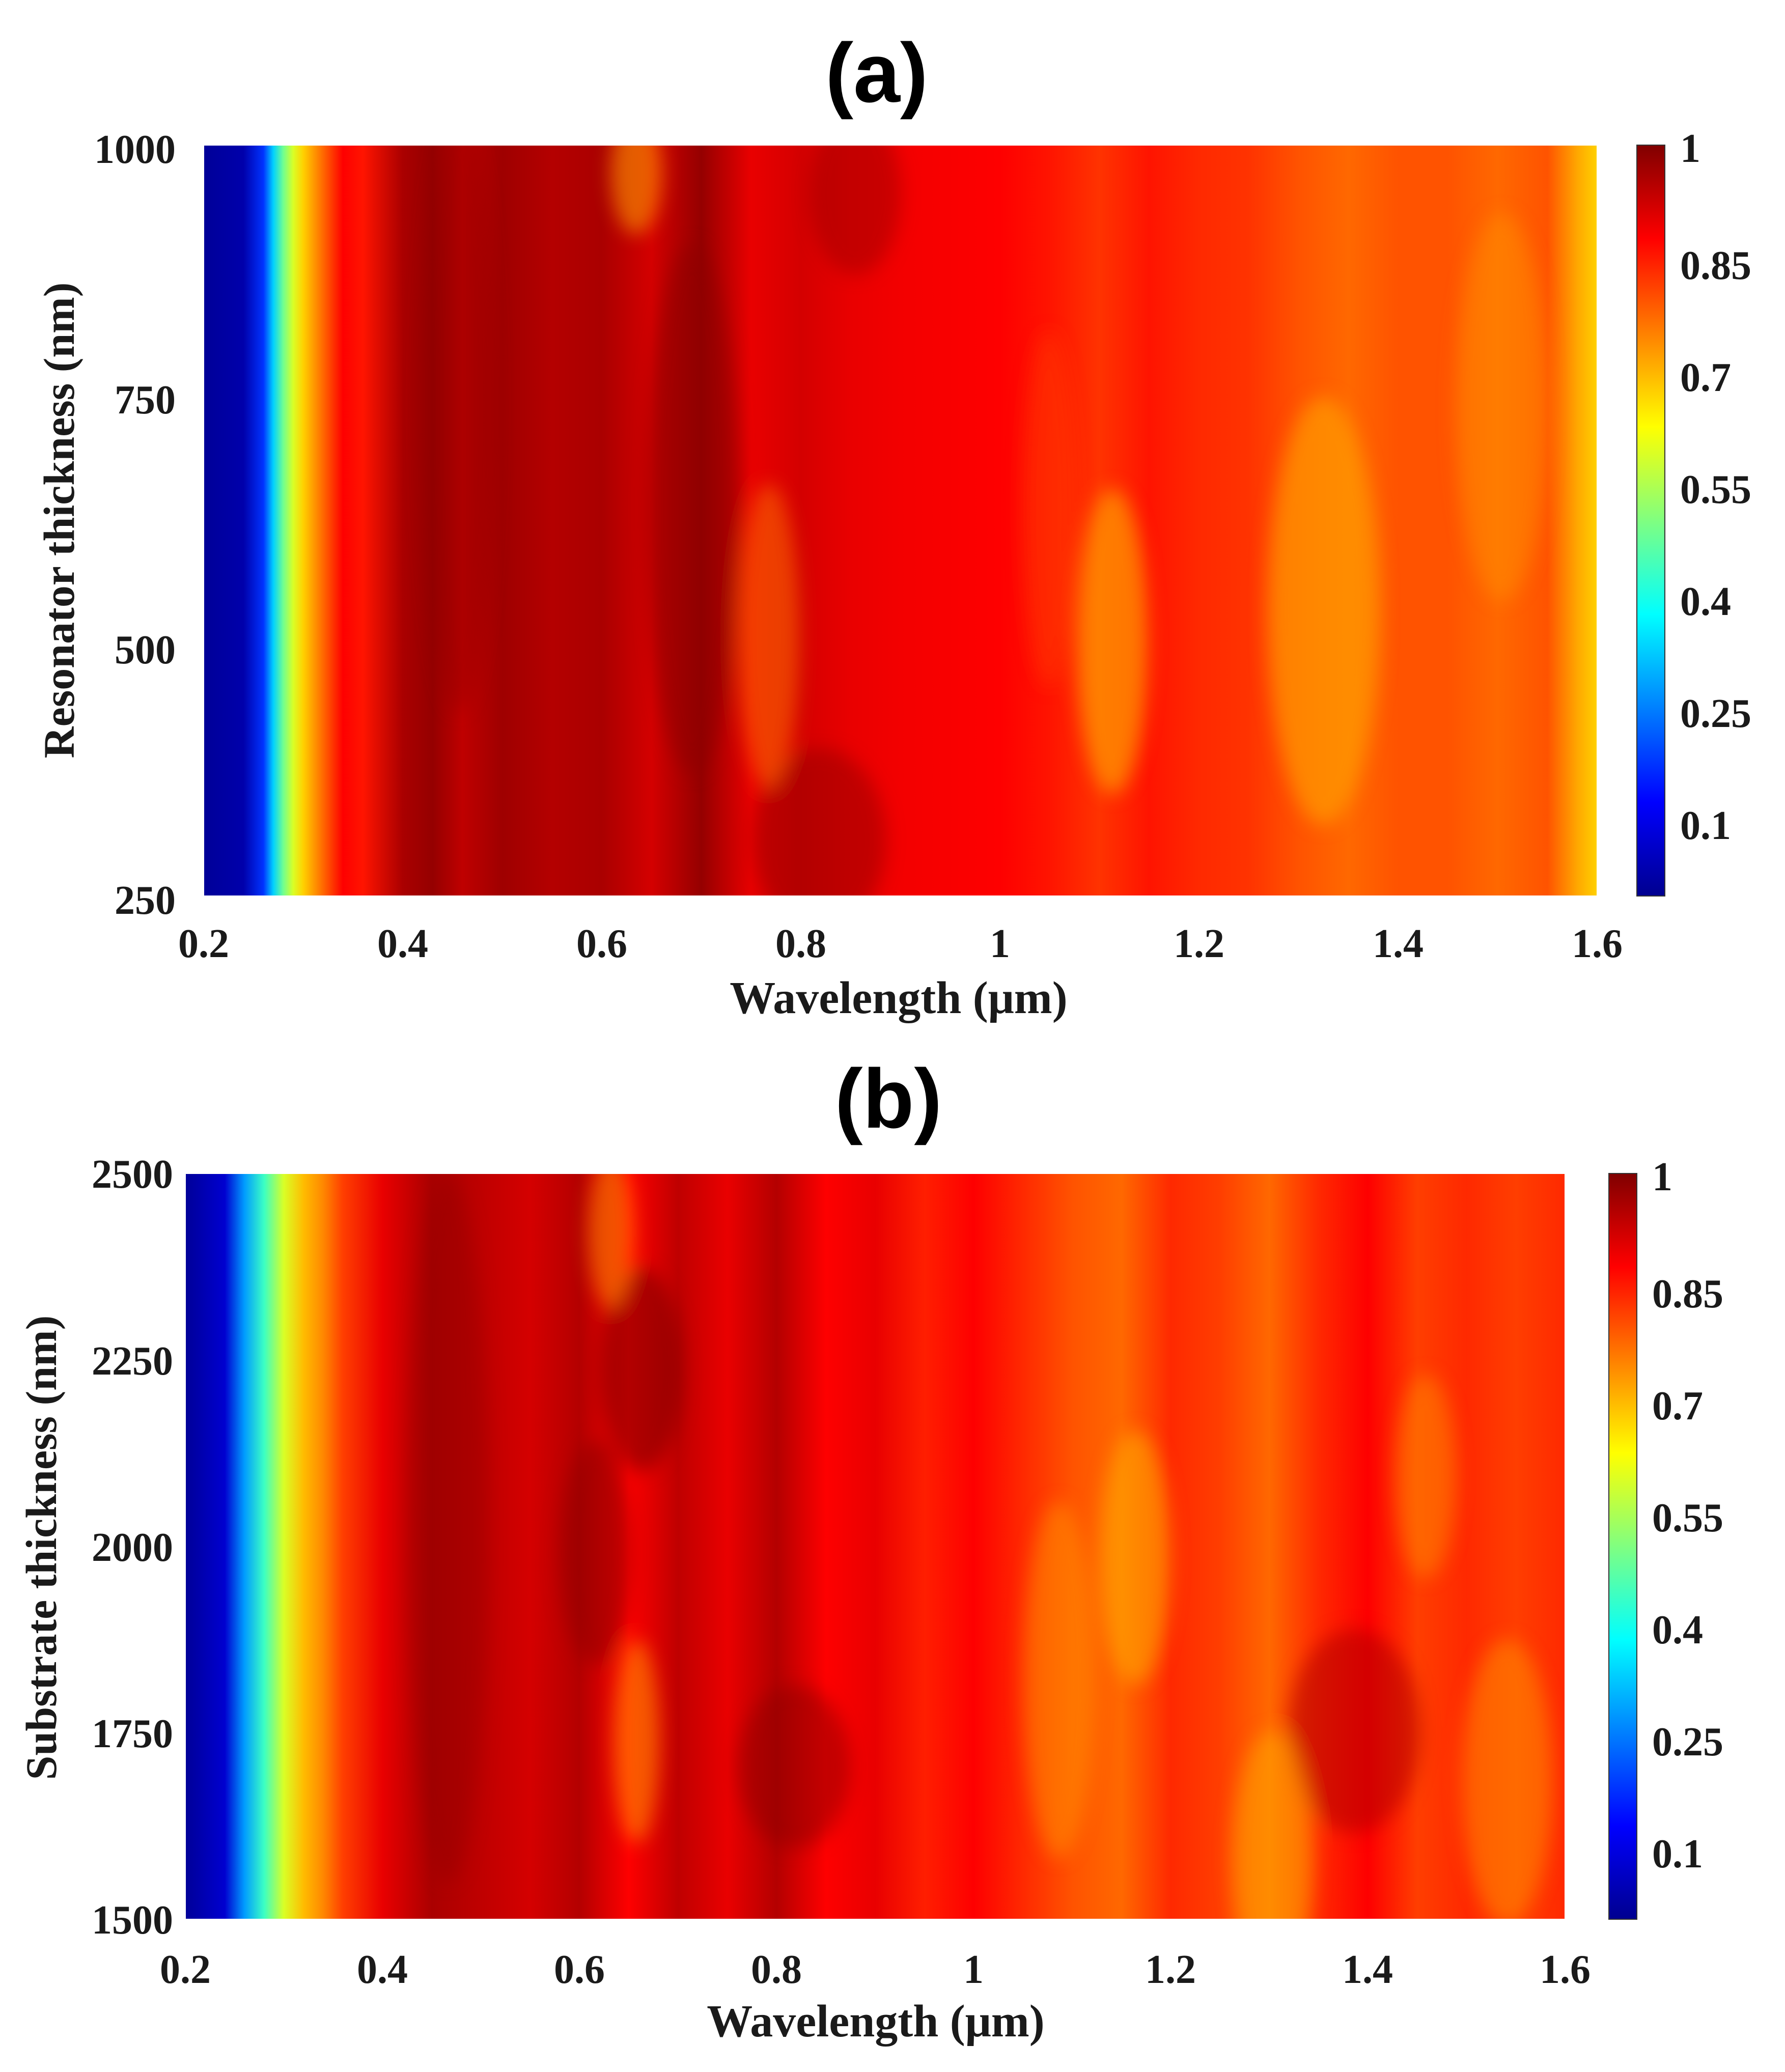 The image size is (1785, 2072). What do you see at coordinates (1715, 489) in the screenshot?
I see `colorbar-a-tick-0.55: 0.55` at bounding box center [1715, 489].